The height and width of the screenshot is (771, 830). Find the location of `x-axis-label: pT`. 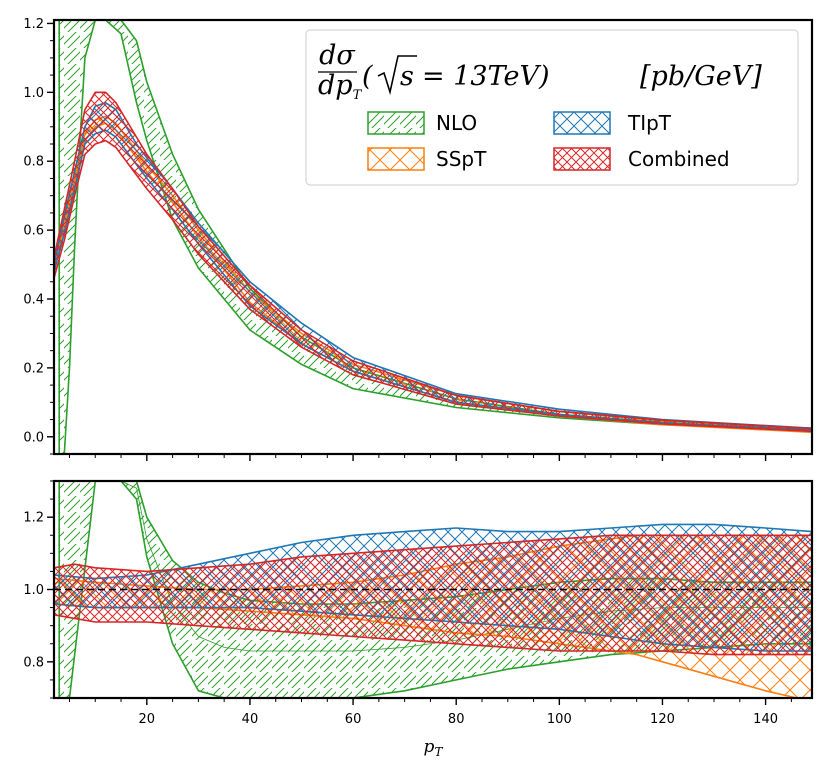

x-axis-label: pT is located at coordinates (434, 748).